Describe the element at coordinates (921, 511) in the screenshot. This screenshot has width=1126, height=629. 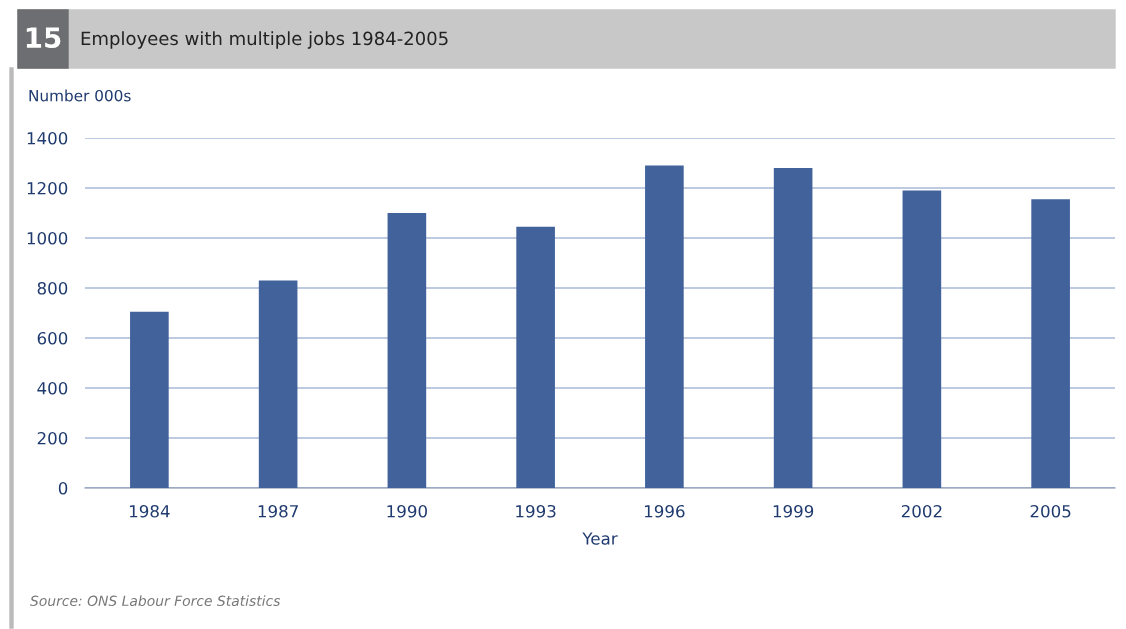
I see `x-tick-label: 2002` at that location.